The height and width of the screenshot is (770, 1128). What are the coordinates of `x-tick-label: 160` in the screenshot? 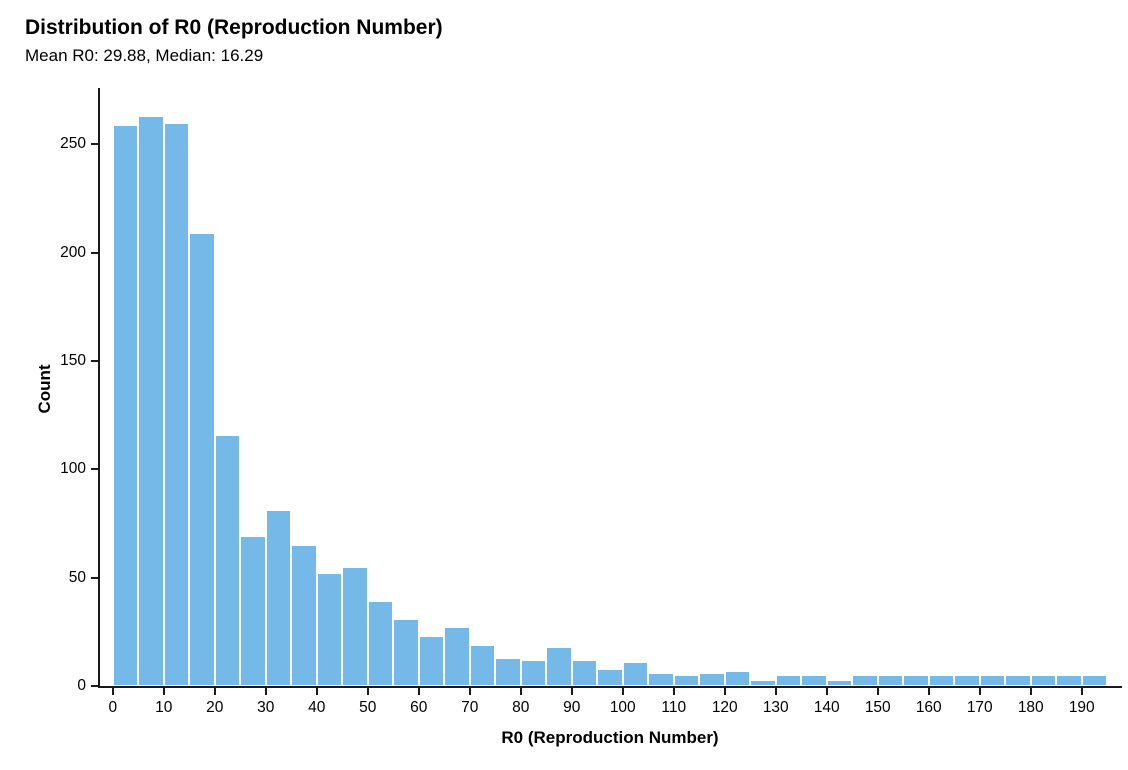 It's located at (928, 707).